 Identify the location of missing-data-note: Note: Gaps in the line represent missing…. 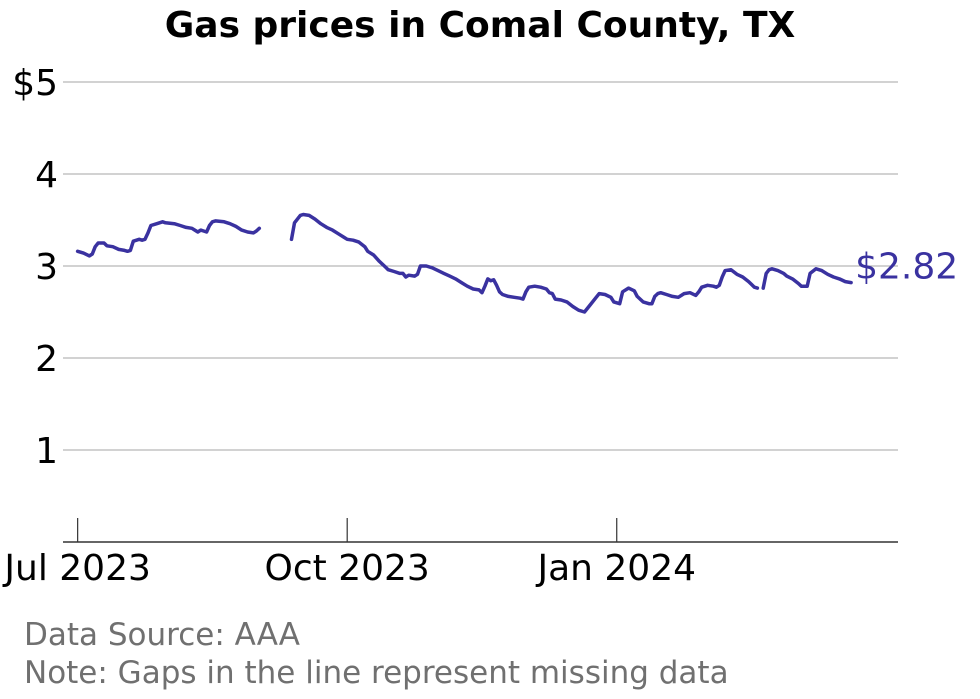
(376, 673).